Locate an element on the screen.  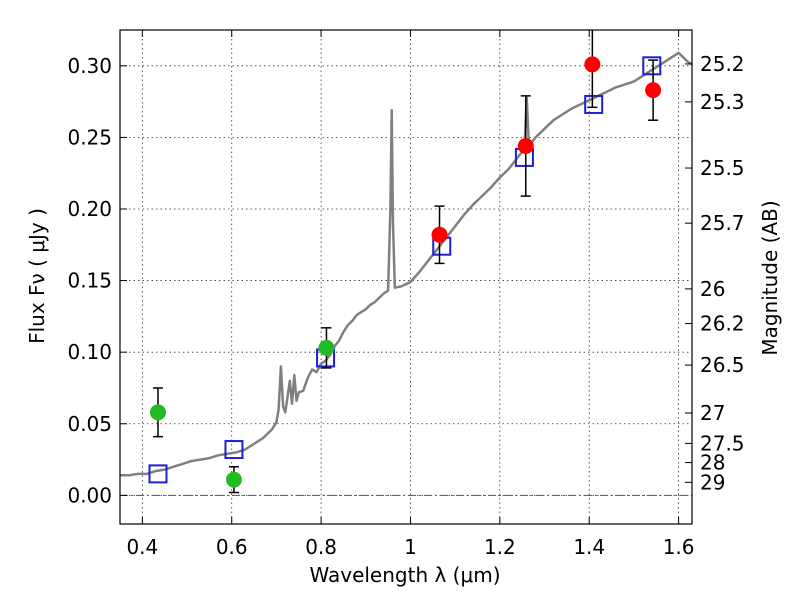
y2-tick-label: 26 is located at coordinates (712, 289).